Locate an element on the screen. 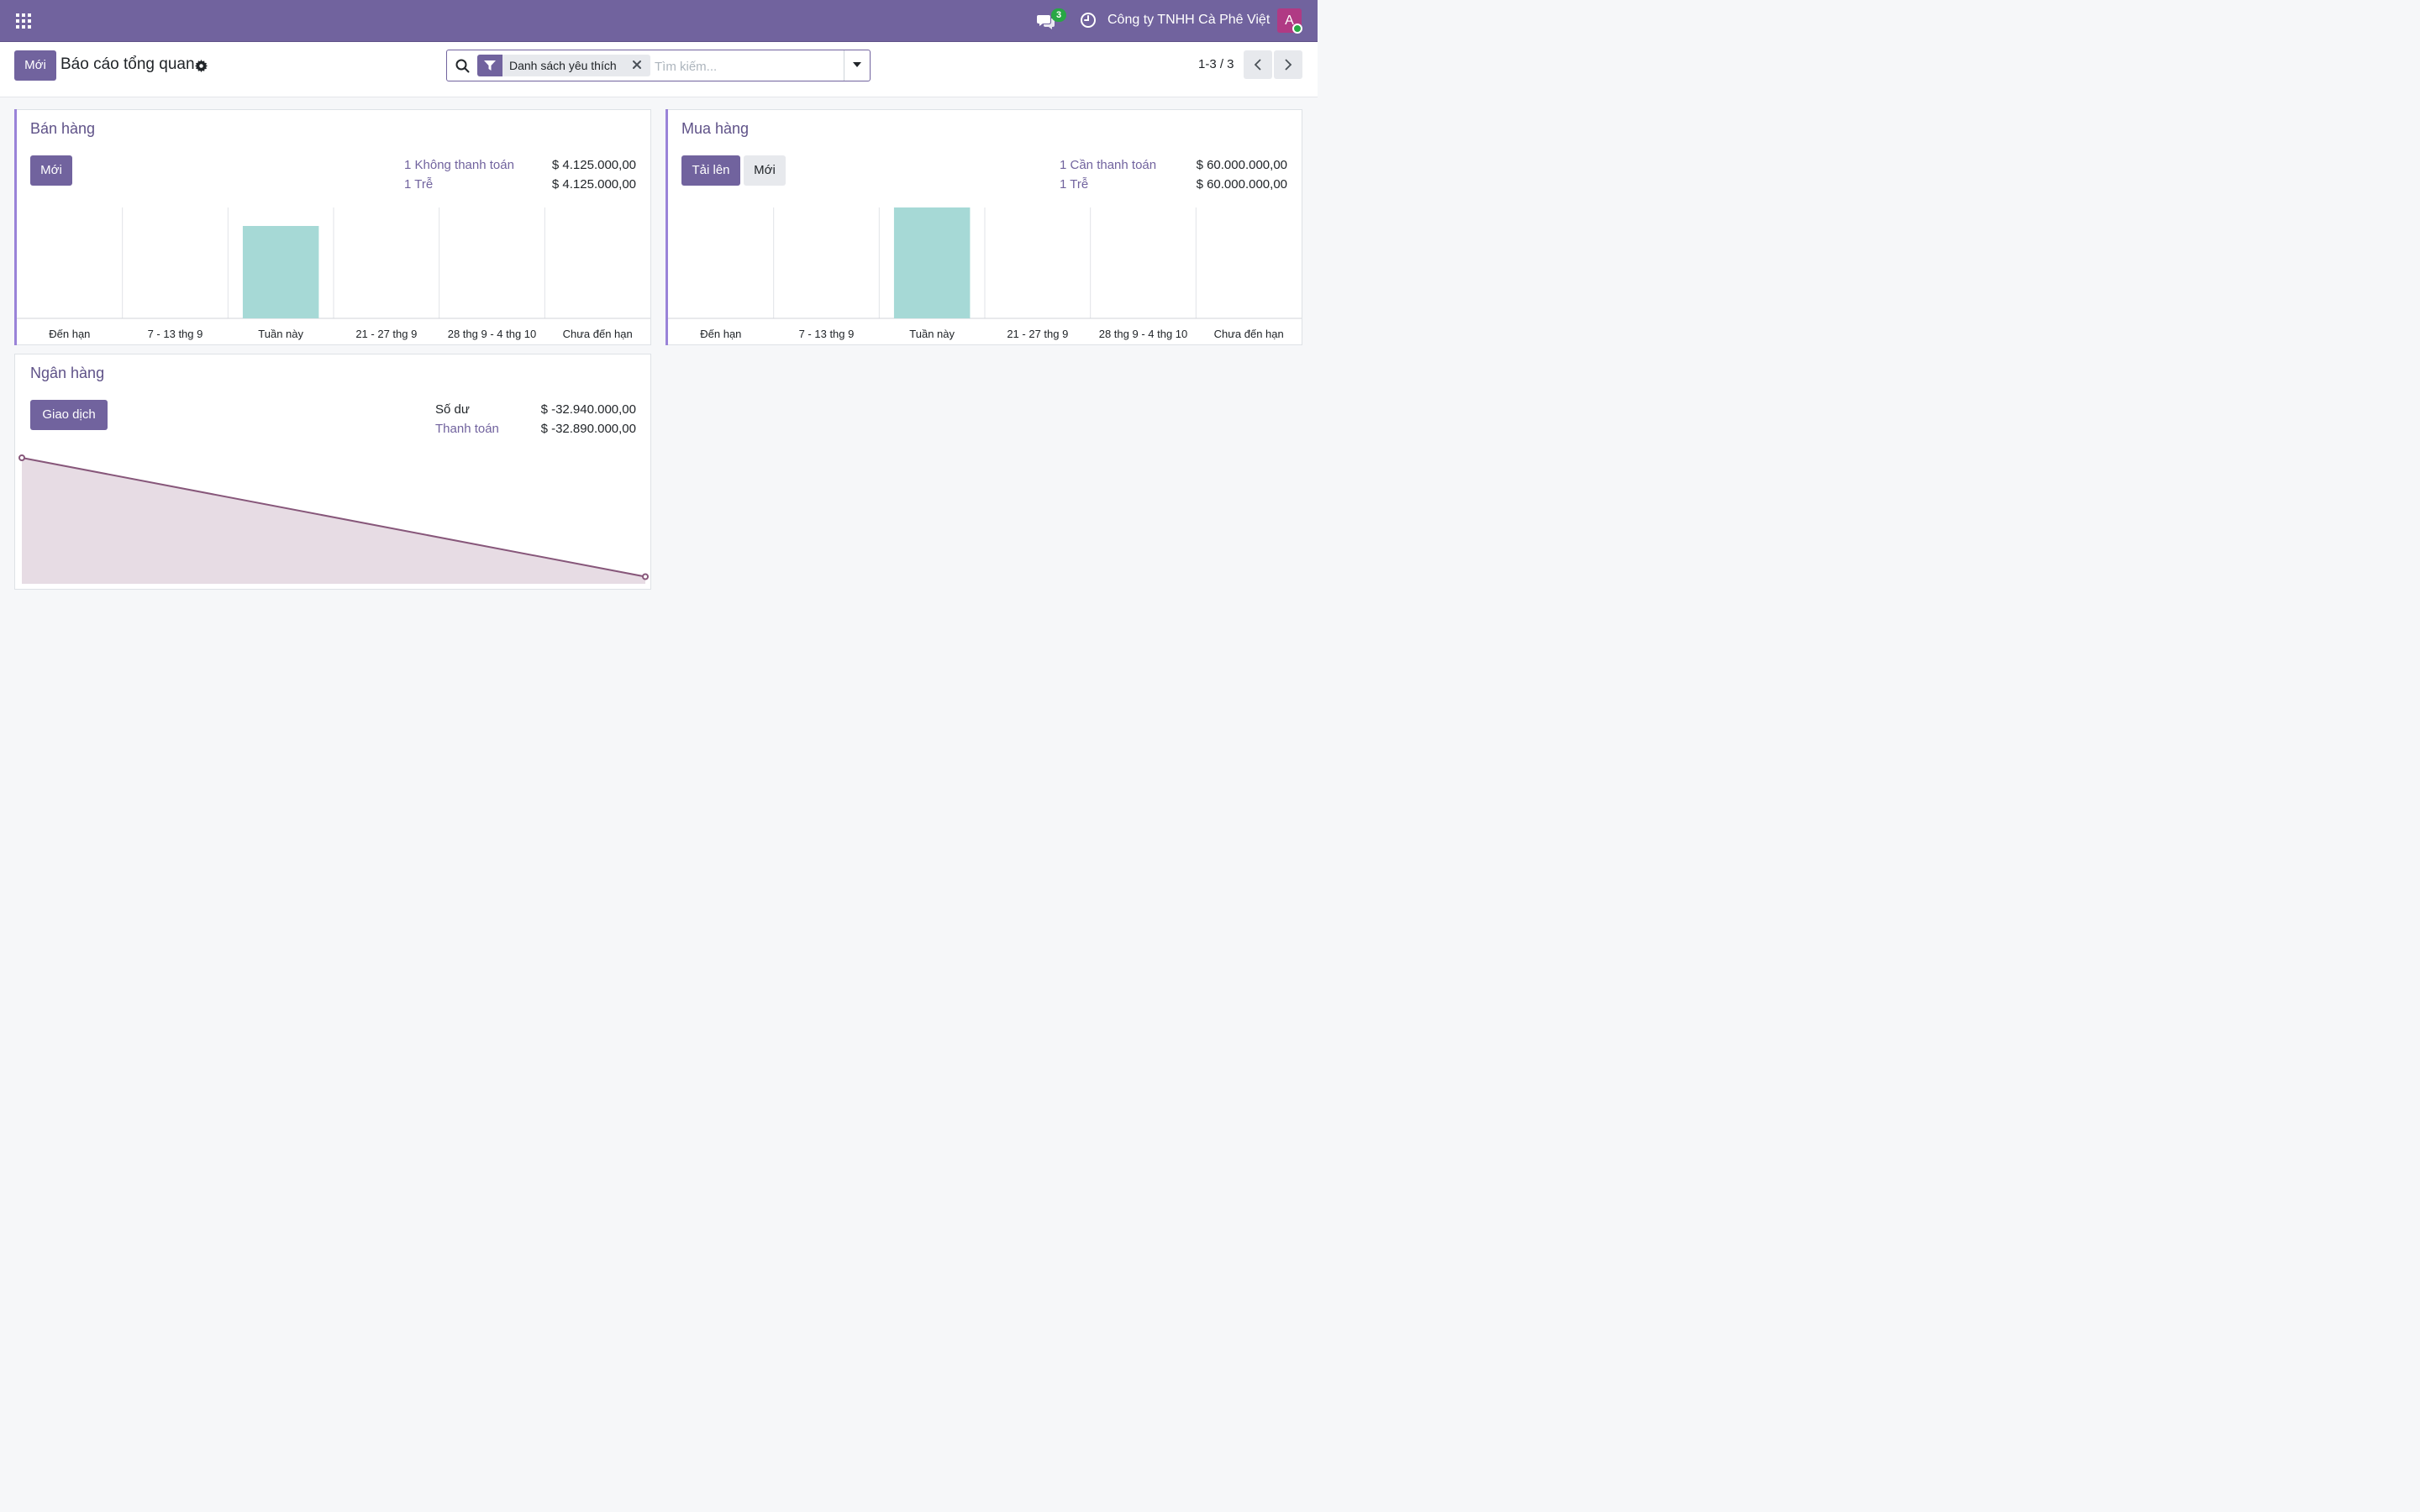  purchase-late-amount: $ 60.000.000,00 is located at coordinates (1241, 184).